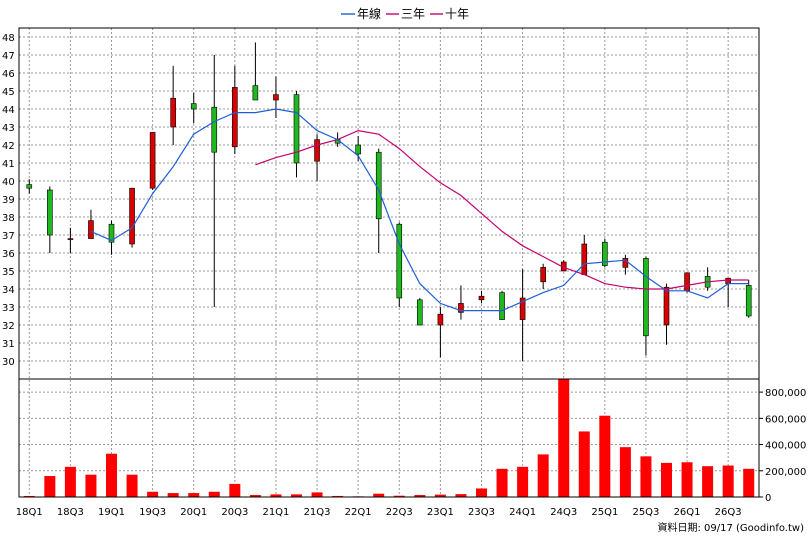 This screenshot has width=808, height=544. Describe the element at coordinates (275, 512) in the screenshot. I see `x-tick-label: 21Q1` at that location.